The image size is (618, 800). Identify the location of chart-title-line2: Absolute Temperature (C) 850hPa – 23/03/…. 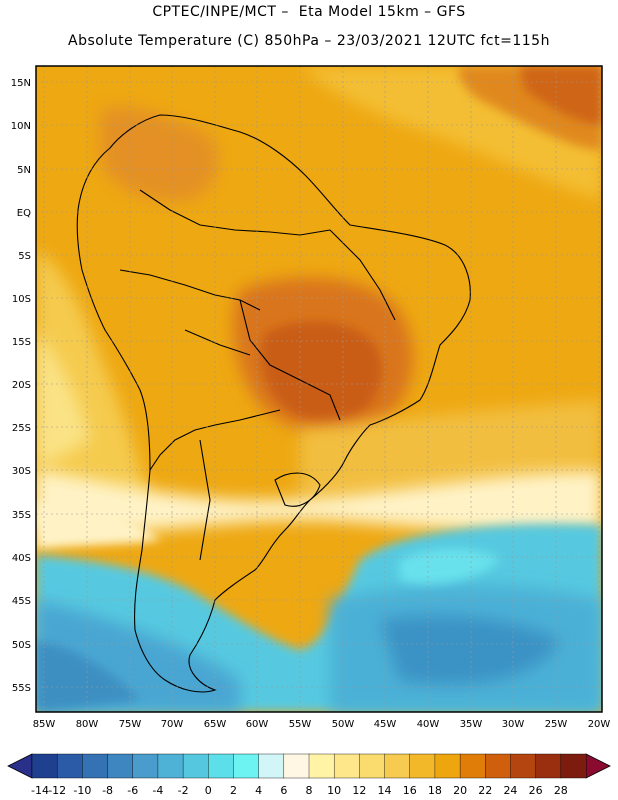
(309, 41).